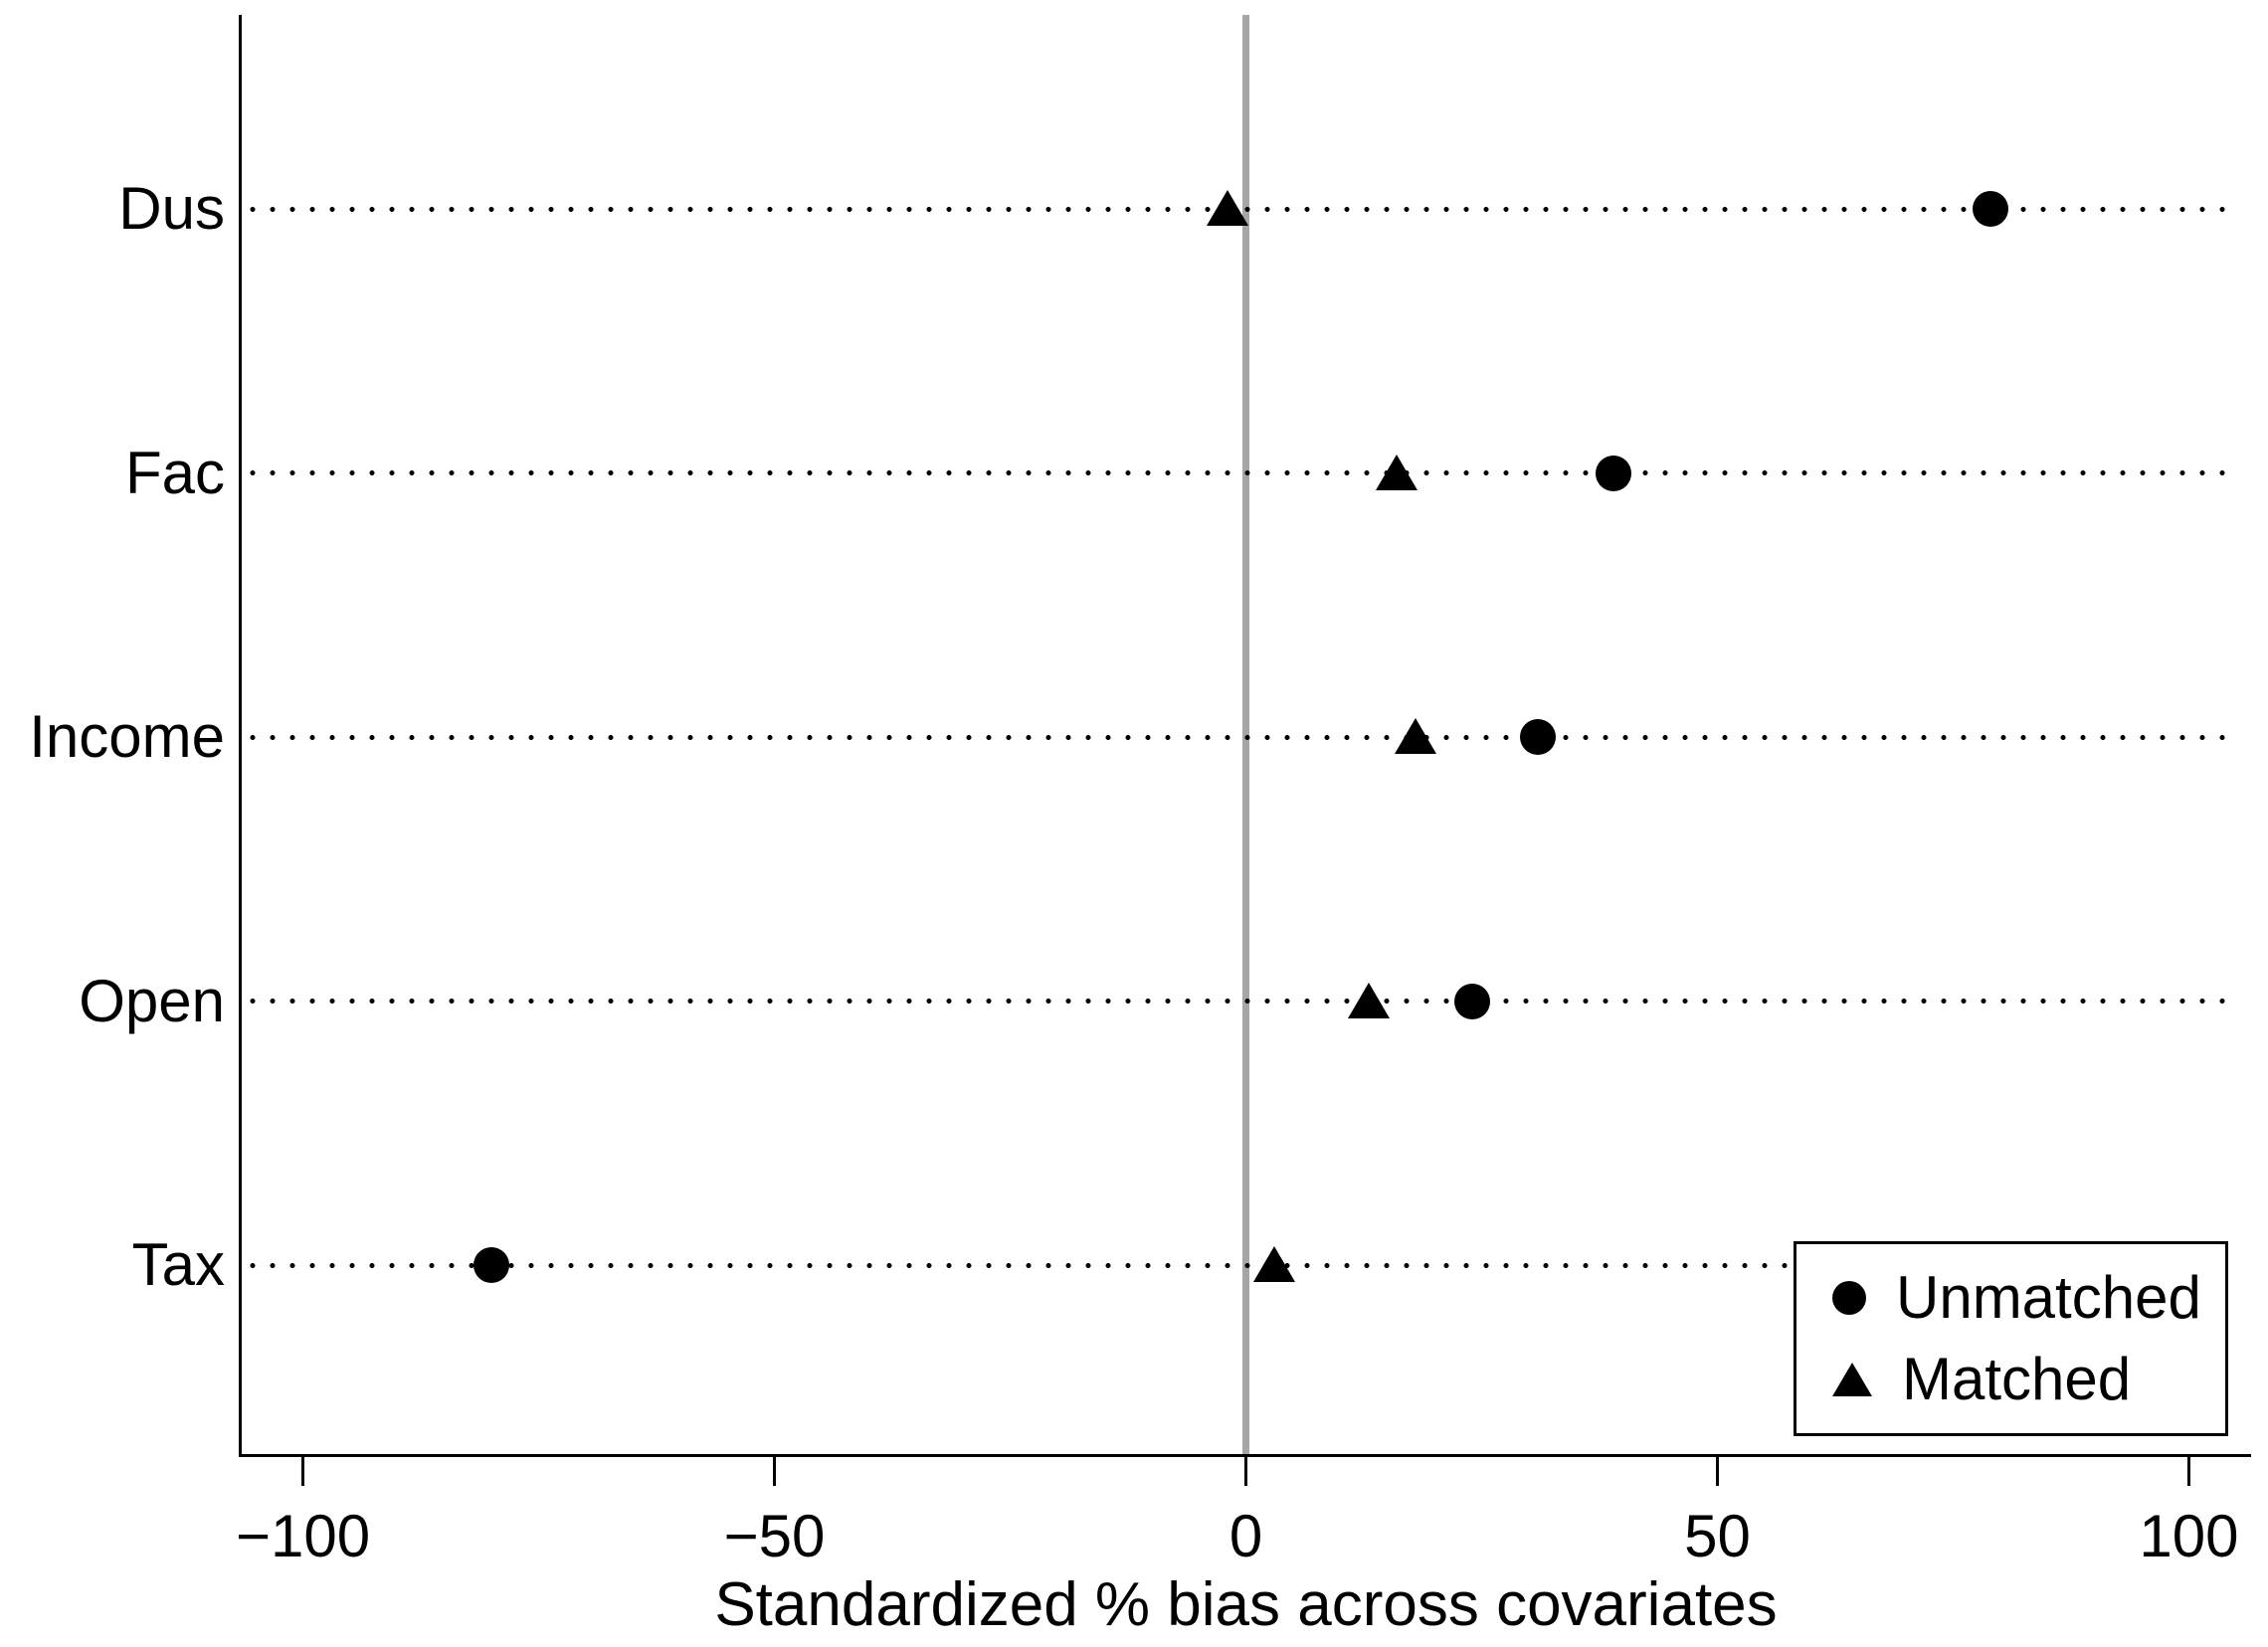 Image resolution: width=2268 pixels, height=1647 pixels. What do you see at coordinates (1246, 1604) in the screenshot?
I see `x-axis-title: Standardized % bias across covariates` at bounding box center [1246, 1604].